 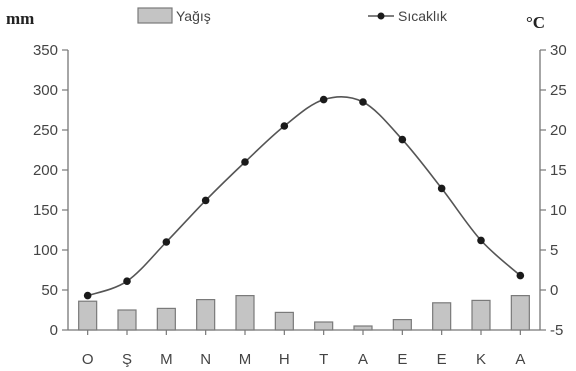 What do you see at coordinates (45, 130) in the screenshot?
I see `left-tick-label: 250` at bounding box center [45, 130].